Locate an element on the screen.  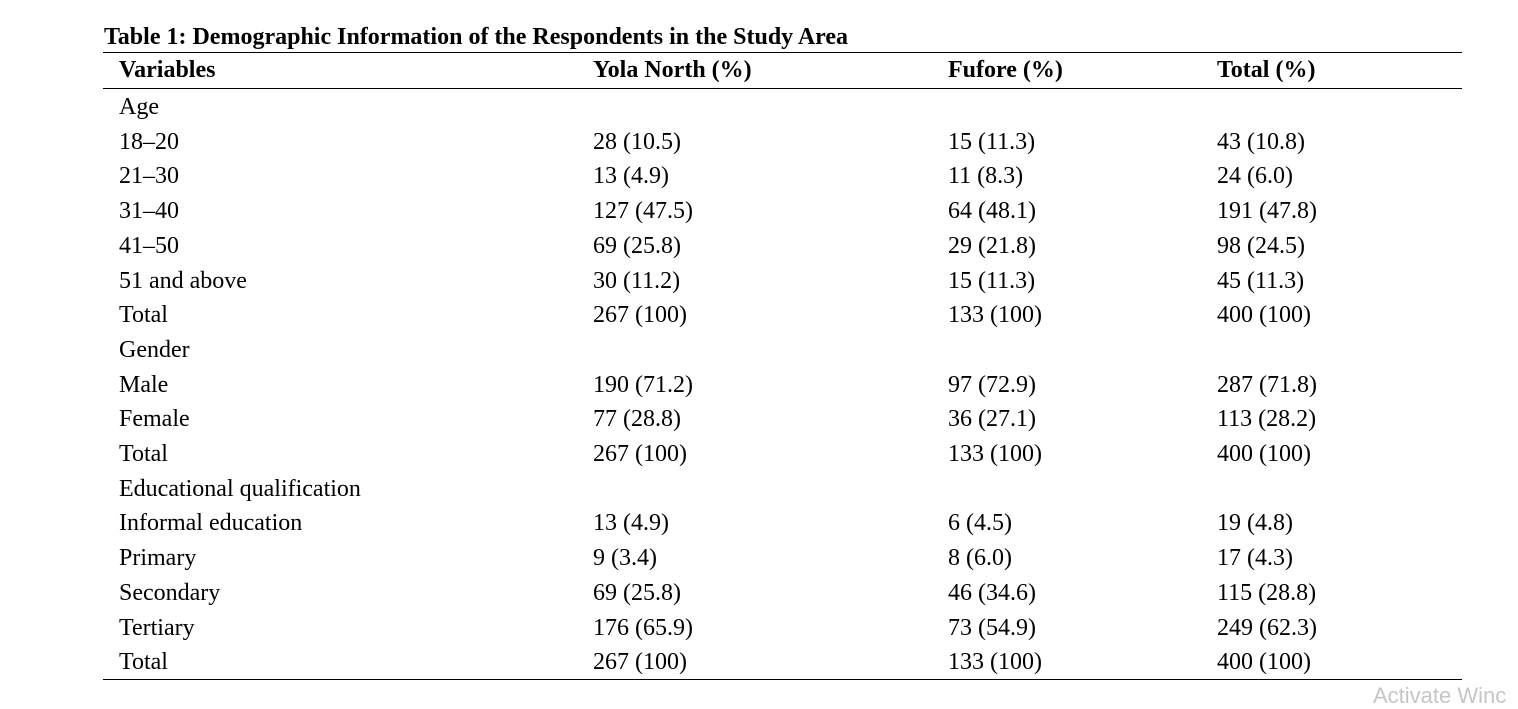
cell-yola-north: 77 (28.8) is located at coordinates (637, 419).